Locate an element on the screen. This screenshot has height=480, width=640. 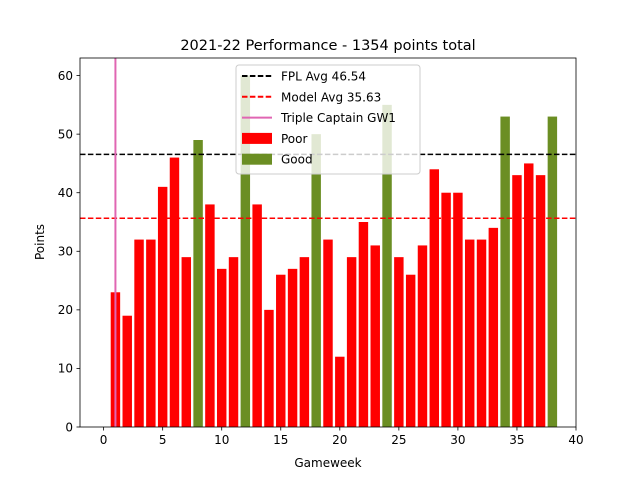
y-tick-label: 20 is located at coordinates (65, 310).